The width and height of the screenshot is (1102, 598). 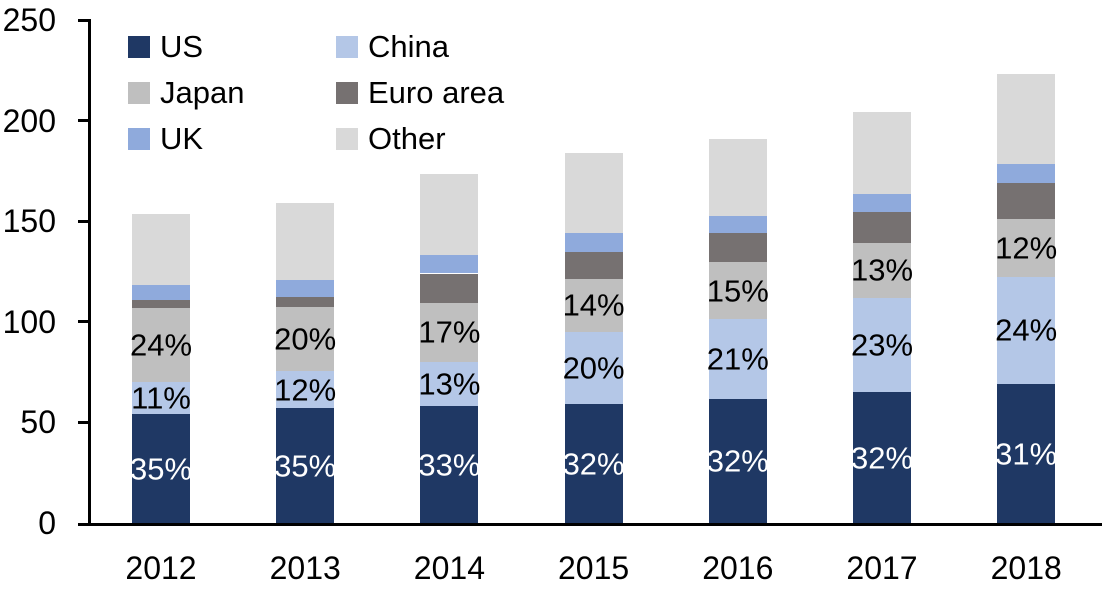 I want to click on bar-2016-us, so click(x=737, y=461).